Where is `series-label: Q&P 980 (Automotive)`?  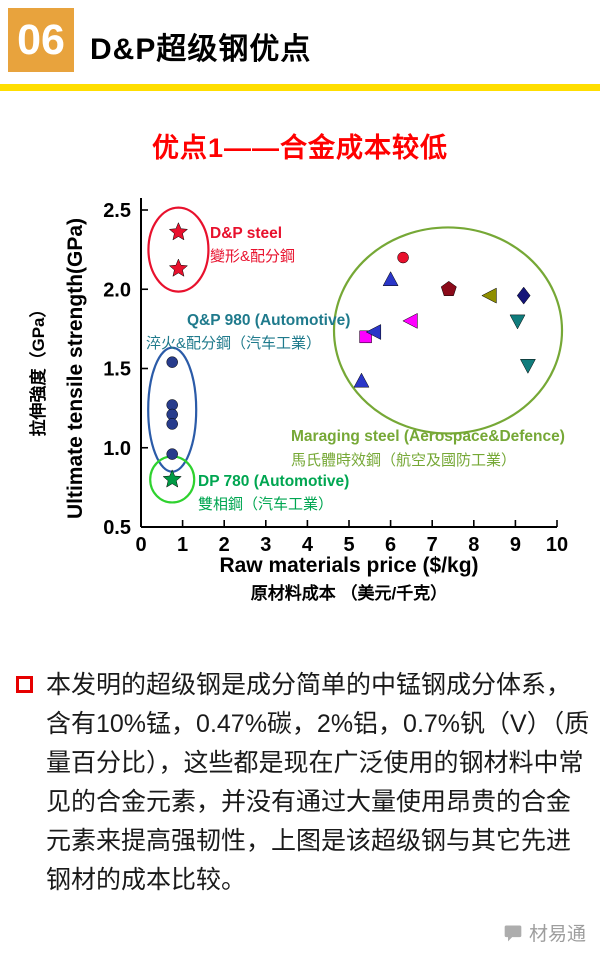
series-label: Q&P 980 (Automotive) is located at coordinates (268, 320).